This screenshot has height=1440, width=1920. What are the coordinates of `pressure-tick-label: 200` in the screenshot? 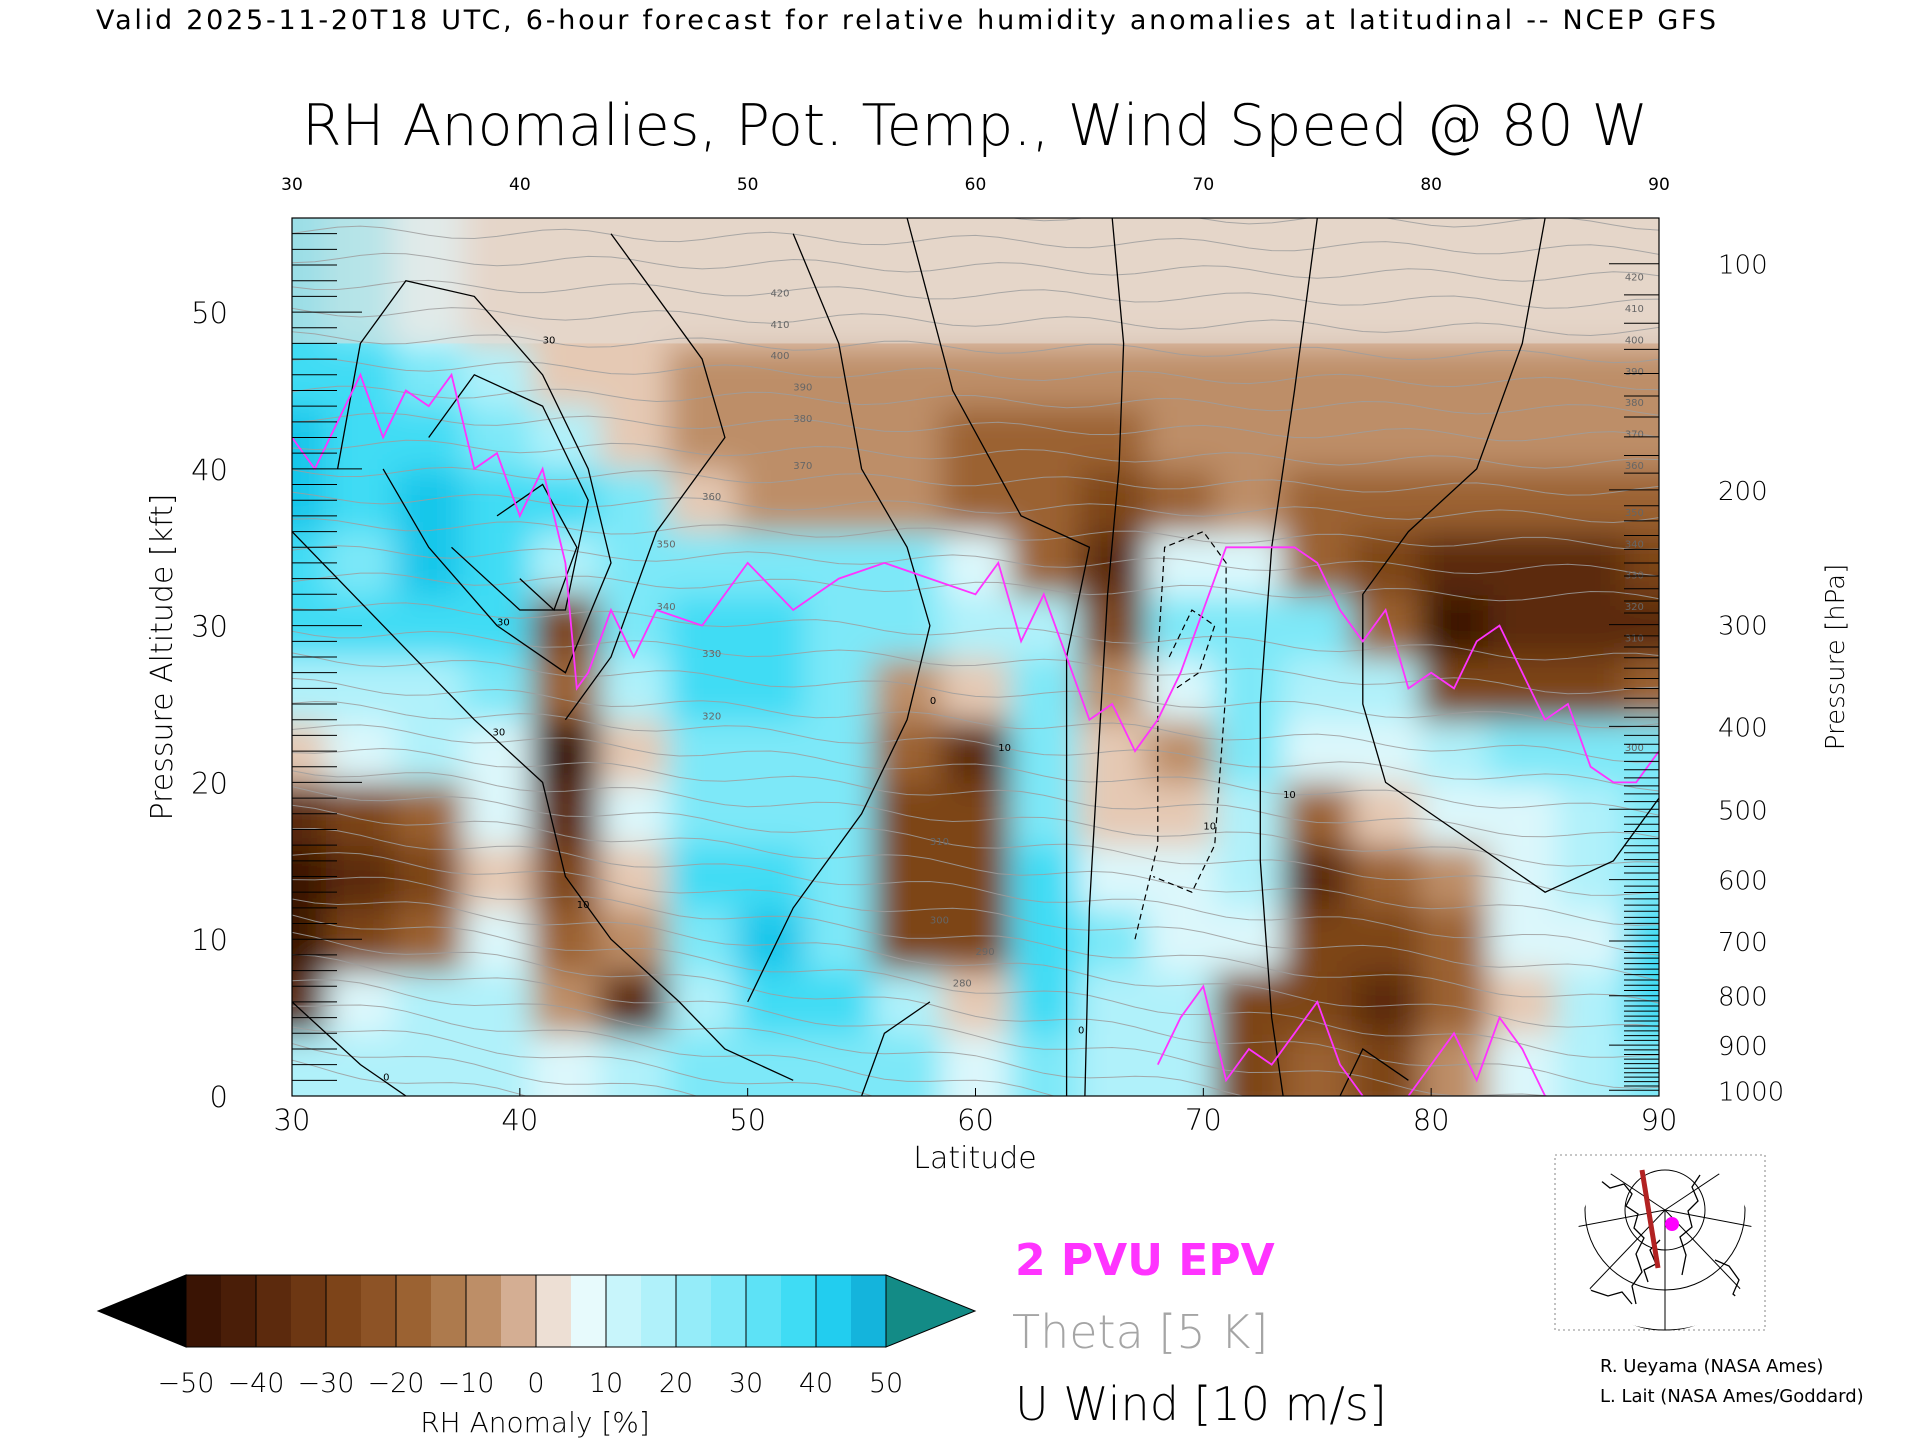 It's located at (1743, 492).